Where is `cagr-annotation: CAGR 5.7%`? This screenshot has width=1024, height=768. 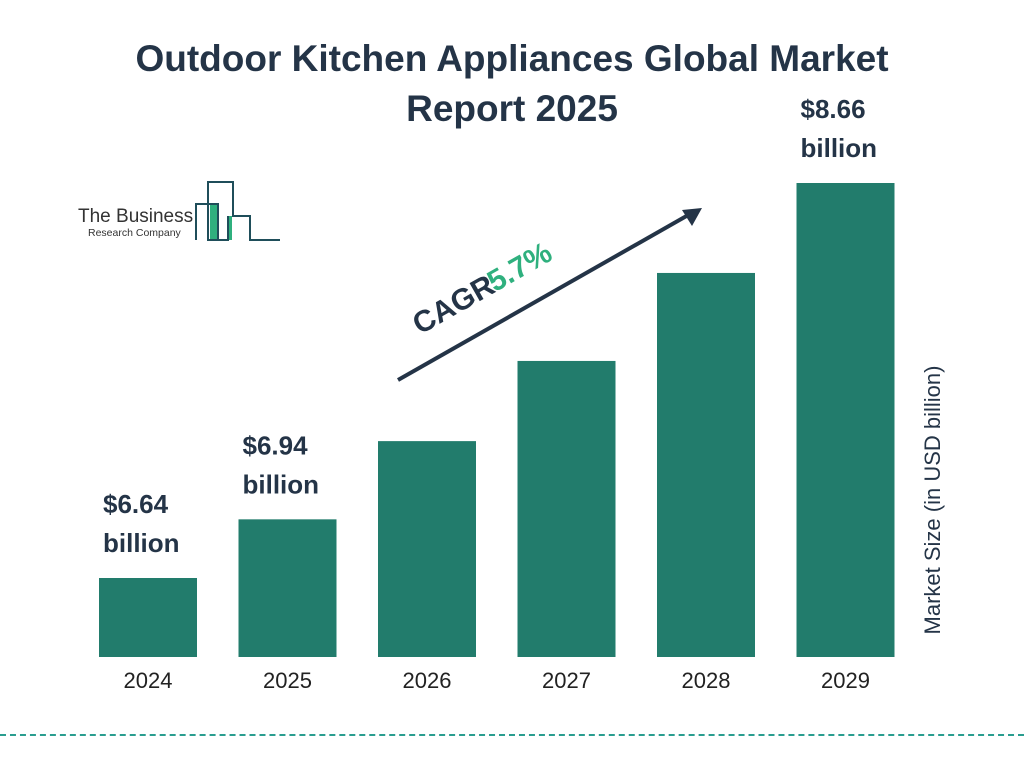 cagr-annotation: CAGR 5.7% is located at coordinates (549, 295).